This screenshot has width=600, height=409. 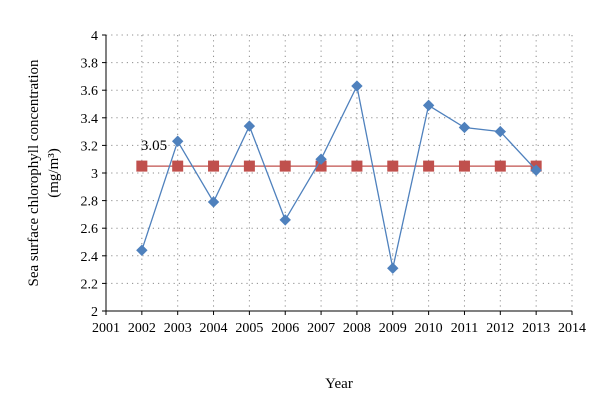 What do you see at coordinates (34, 172) in the screenshot?
I see `y-axis-title-line1: Sea surface chlorophyll concentration` at bounding box center [34, 172].